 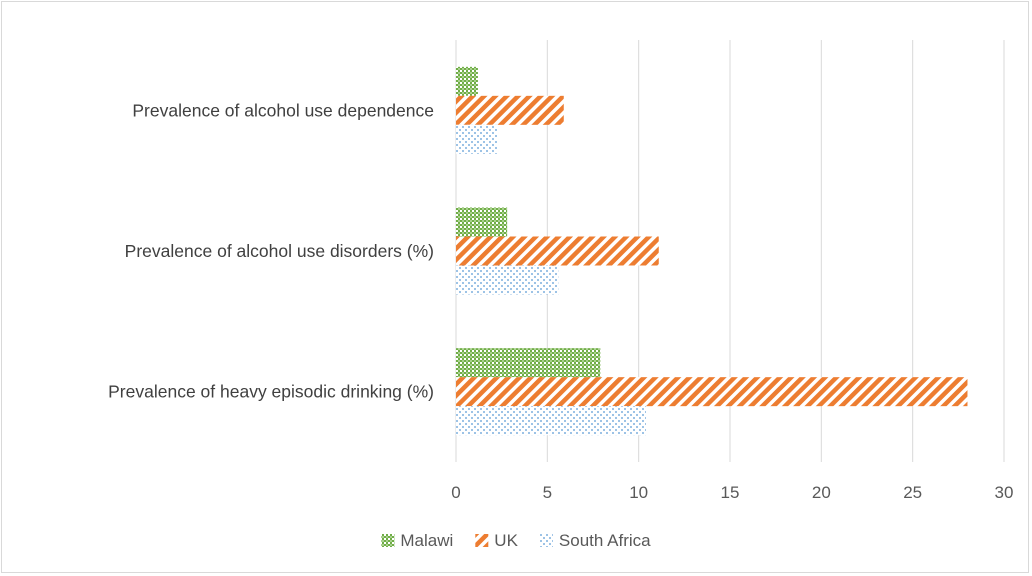 I want to click on x-tick-label: 25, so click(x=912, y=492).